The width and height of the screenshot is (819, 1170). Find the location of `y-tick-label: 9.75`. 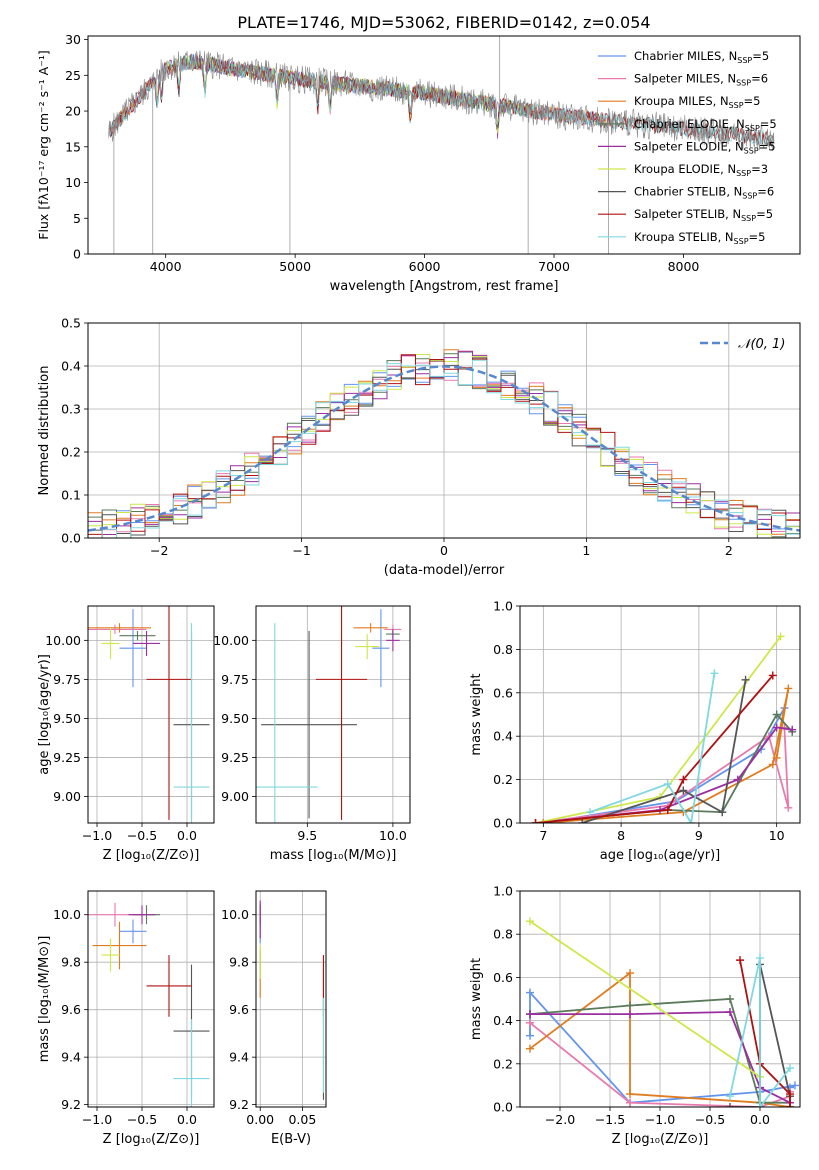

y-tick-label: 9.75 is located at coordinates (235, 679).